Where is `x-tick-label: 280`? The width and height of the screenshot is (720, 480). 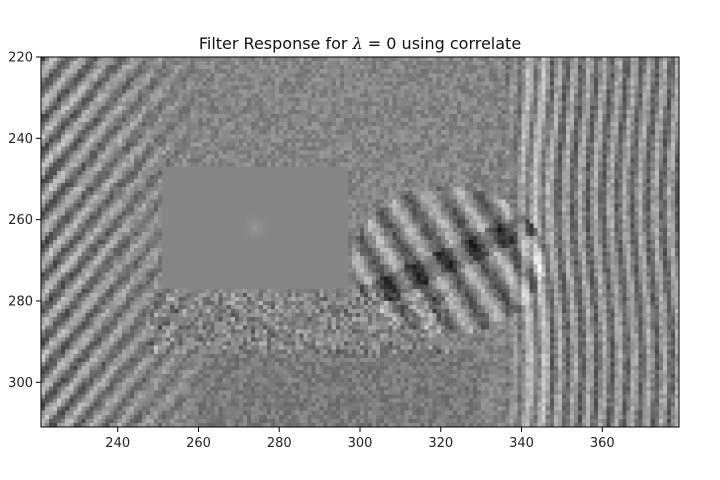 x-tick-label: 280 is located at coordinates (279, 443).